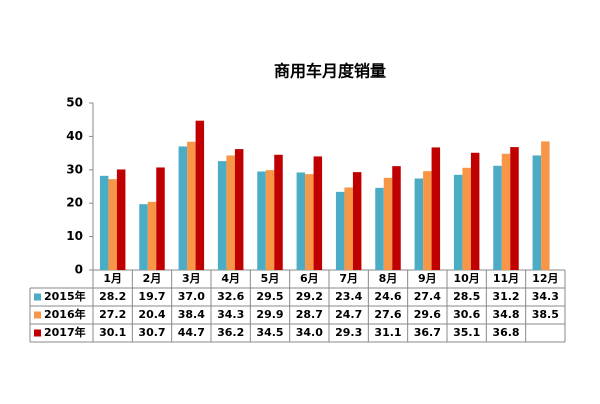 The image size is (600, 404). What do you see at coordinates (269, 296) in the screenshot?
I see `table-cell: 29.5` at bounding box center [269, 296].